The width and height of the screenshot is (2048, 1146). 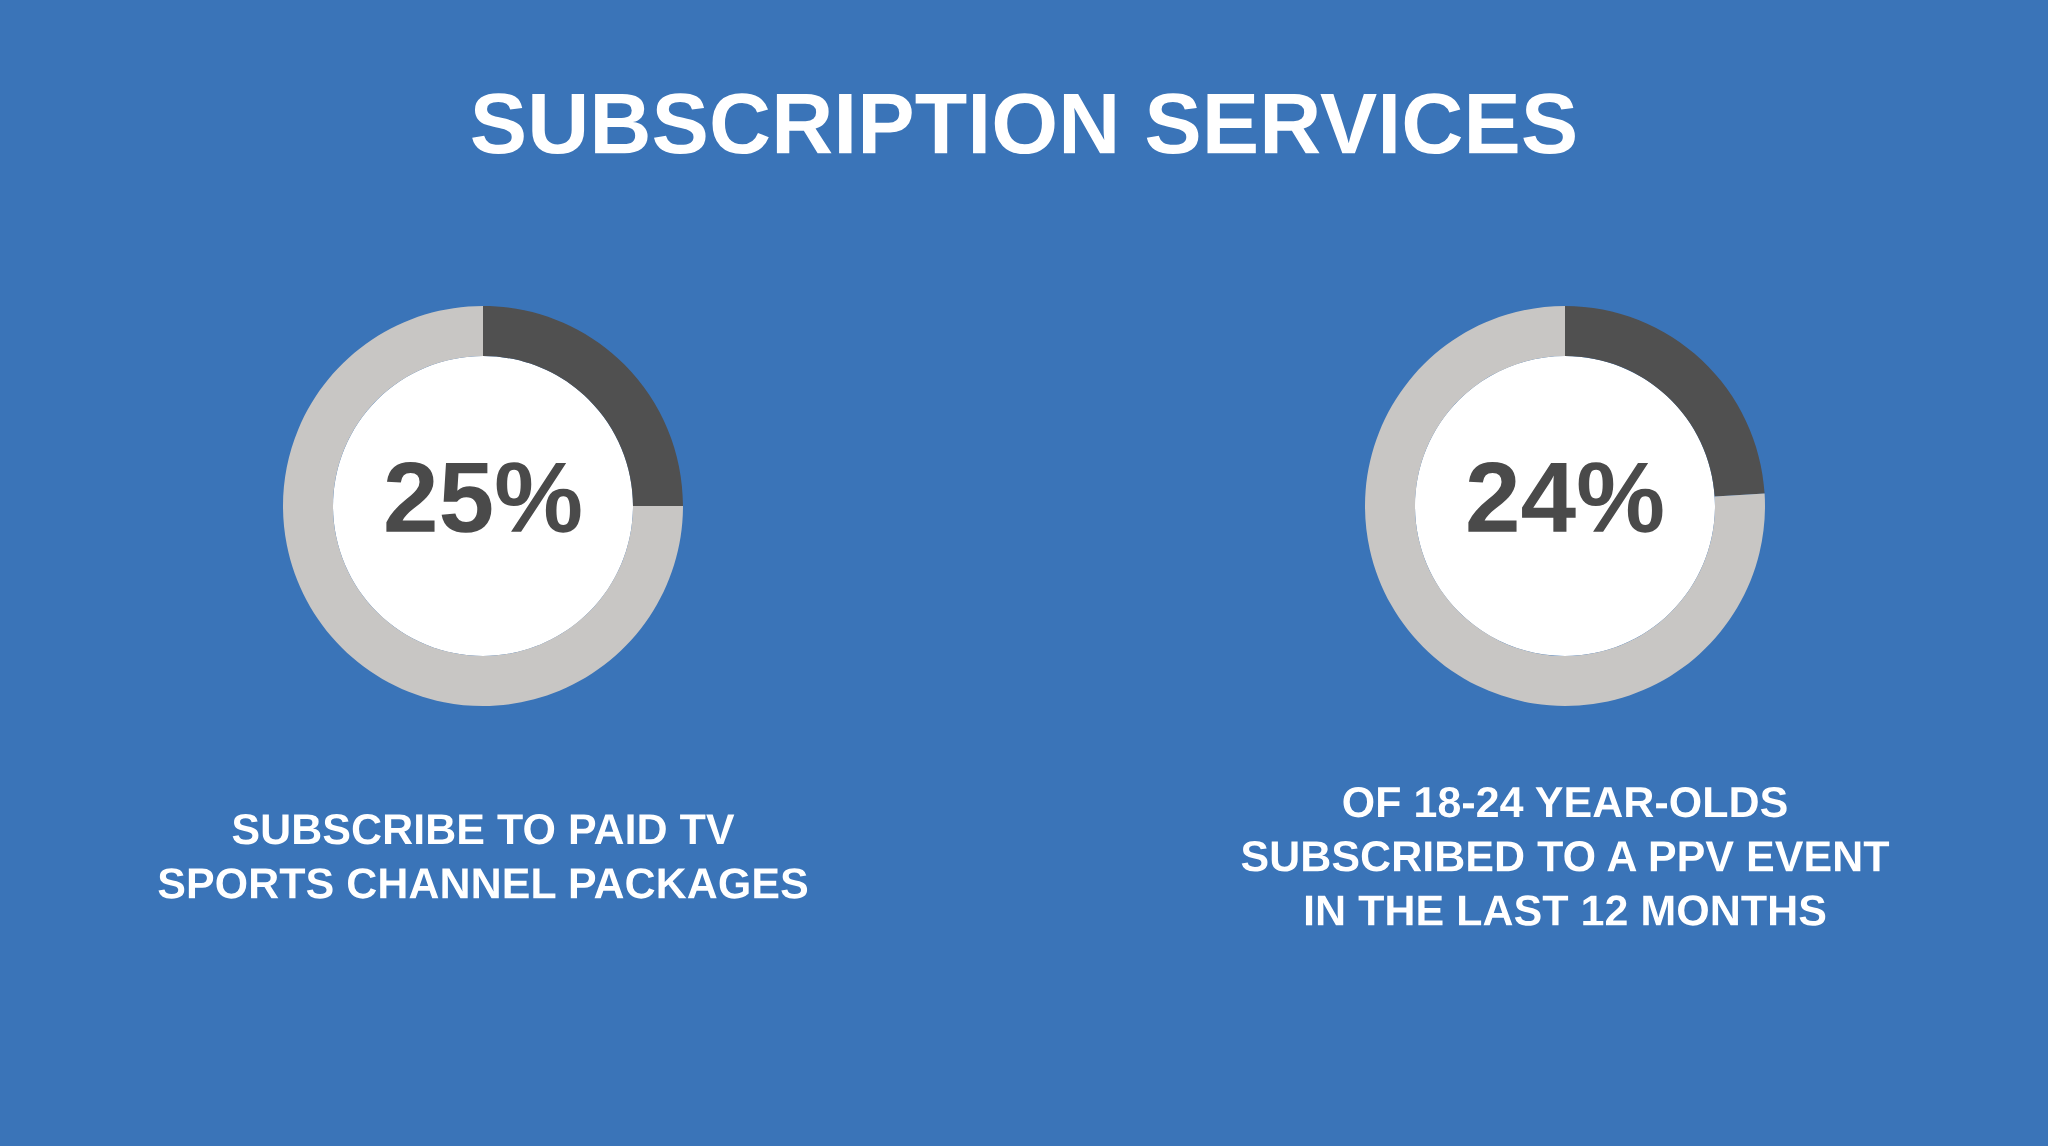 I want to click on text: OF 18-24 YEAR-OLDS SUBSCRIBED TO A PPV EVENT IN THE LAST 12 MONTHS, so click(x=1565, y=856).